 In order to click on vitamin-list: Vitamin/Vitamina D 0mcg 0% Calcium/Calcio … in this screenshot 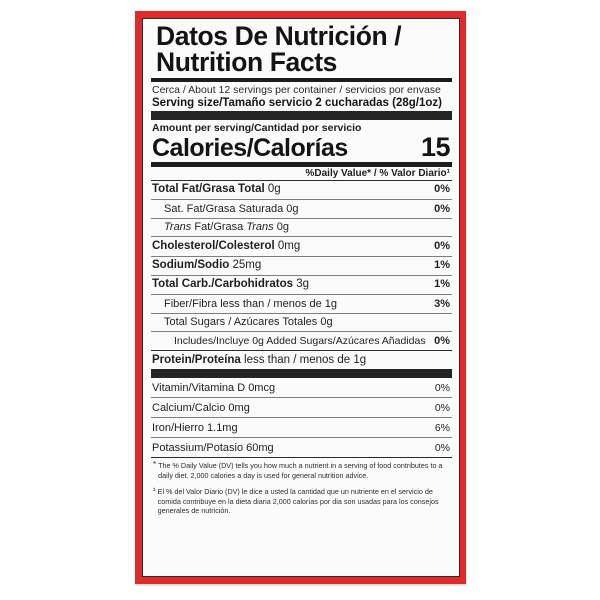, I will do `click(301, 417)`.